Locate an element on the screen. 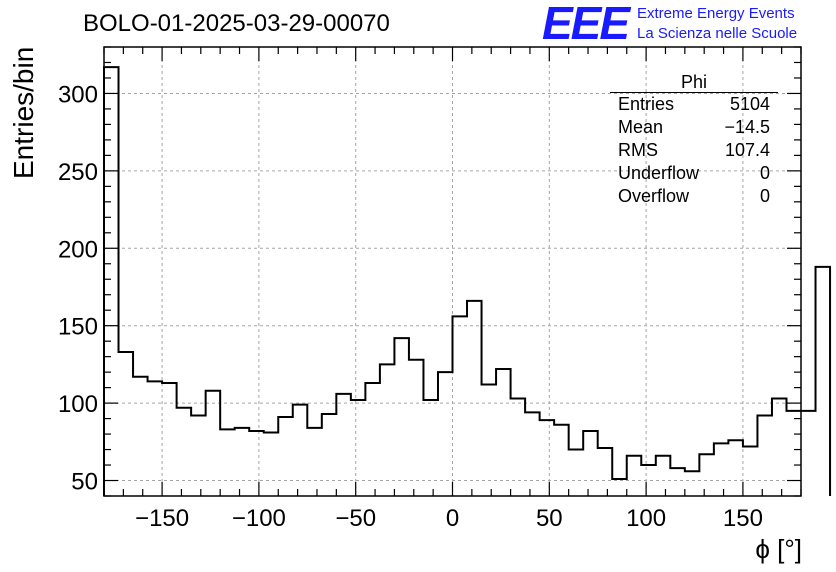 This screenshot has height=572, width=836. logo-line-2: La Scienza nelle Scuole is located at coordinates (717, 33).